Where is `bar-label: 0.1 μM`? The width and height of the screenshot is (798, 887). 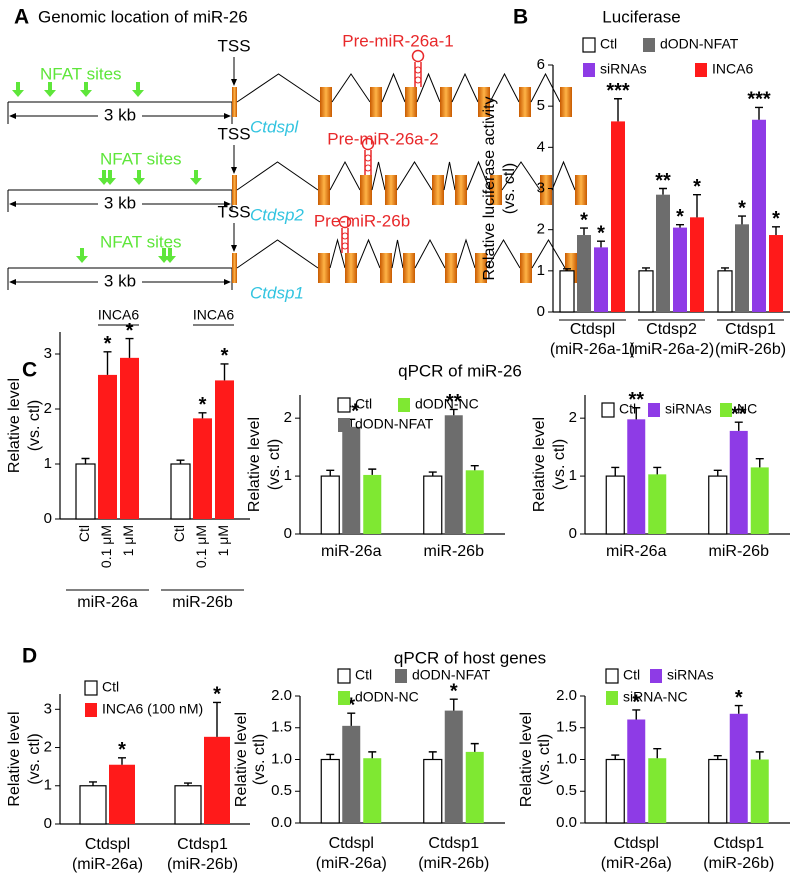
bar-label: 0.1 μM is located at coordinates (201, 546).